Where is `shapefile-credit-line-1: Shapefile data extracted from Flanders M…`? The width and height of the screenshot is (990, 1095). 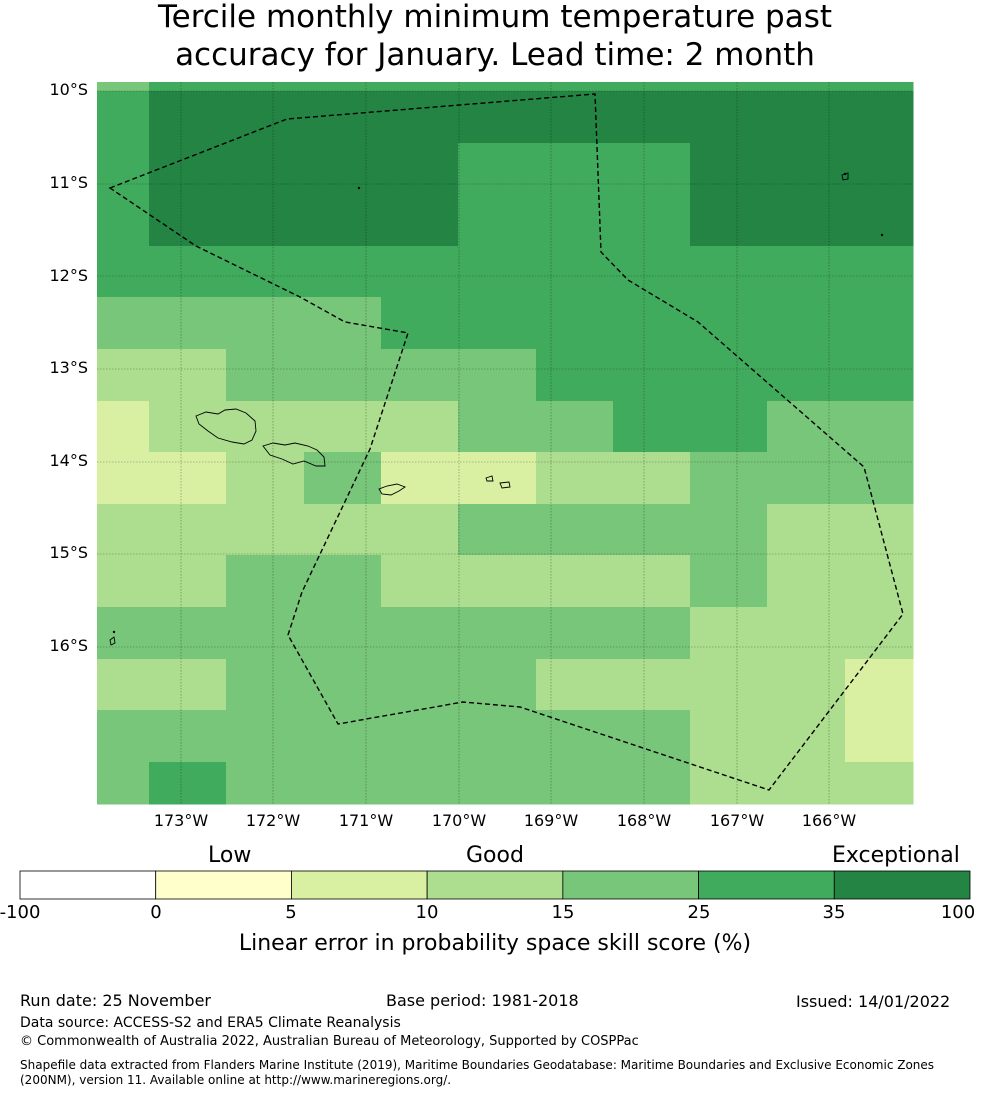 shapefile-credit-line-1: Shapefile data extracted from Flanders M… is located at coordinates (477, 1065).